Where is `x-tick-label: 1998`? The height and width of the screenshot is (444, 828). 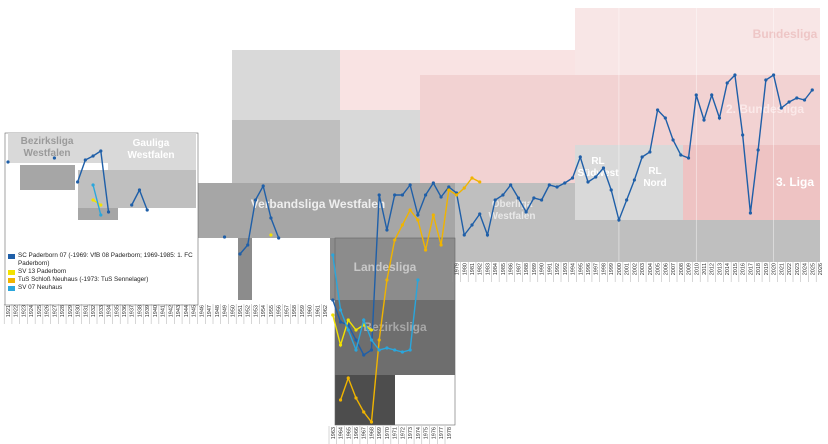 x-tick-label: 1998 is located at coordinates (604, 269).